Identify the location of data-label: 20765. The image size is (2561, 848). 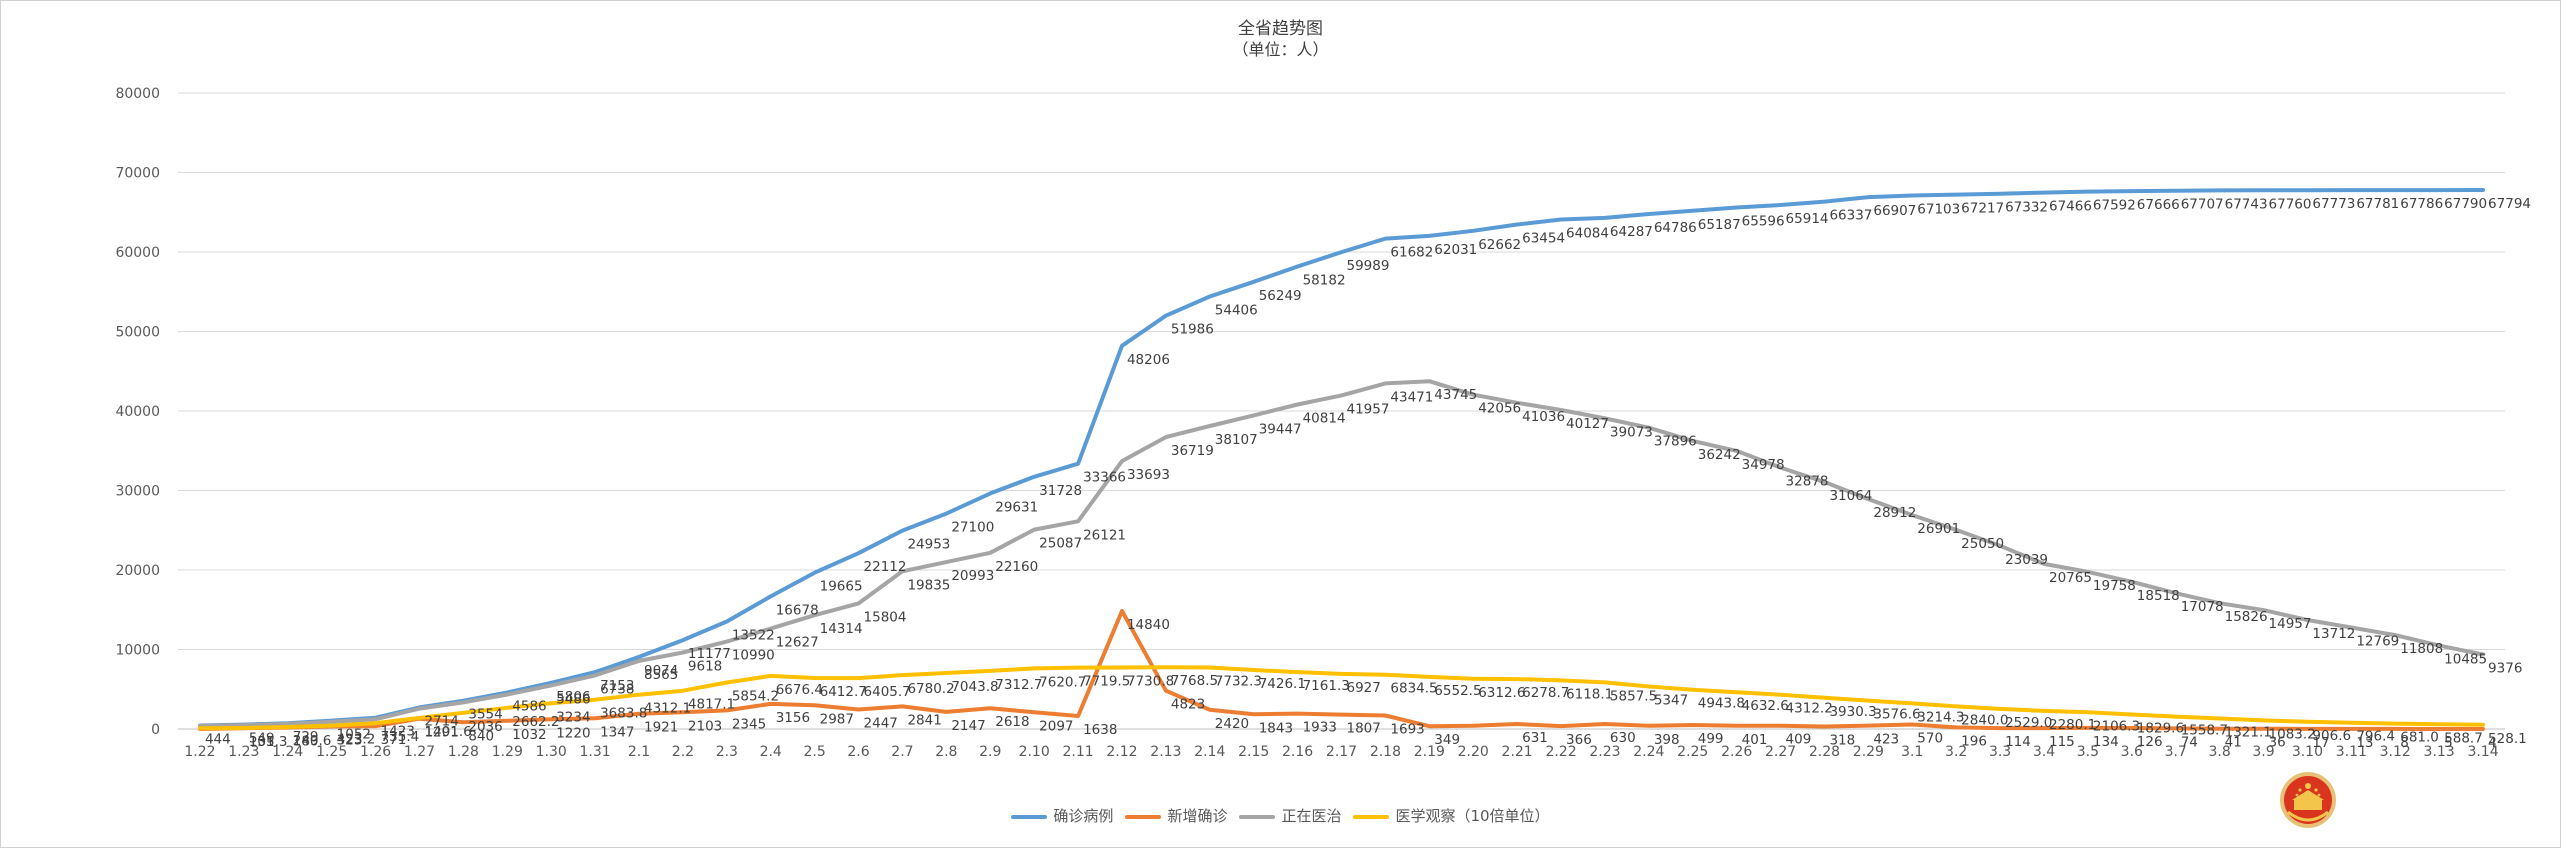
(2070, 578).